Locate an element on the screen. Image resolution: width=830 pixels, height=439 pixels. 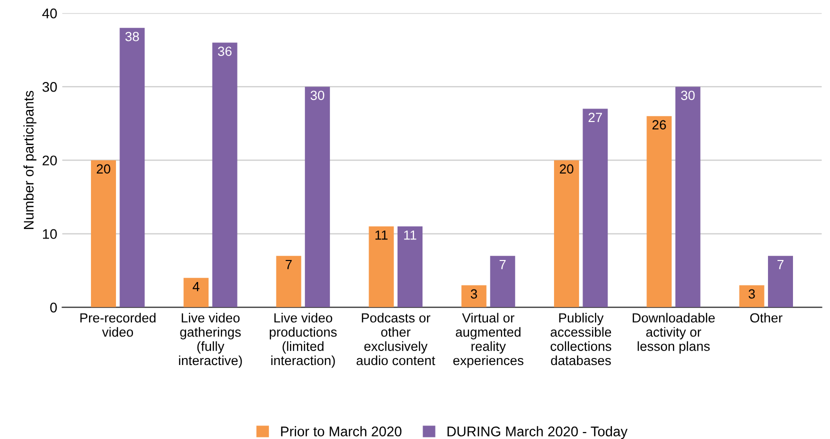
legend-label: Prior to March 2020 is located at coordinates (341, 431).